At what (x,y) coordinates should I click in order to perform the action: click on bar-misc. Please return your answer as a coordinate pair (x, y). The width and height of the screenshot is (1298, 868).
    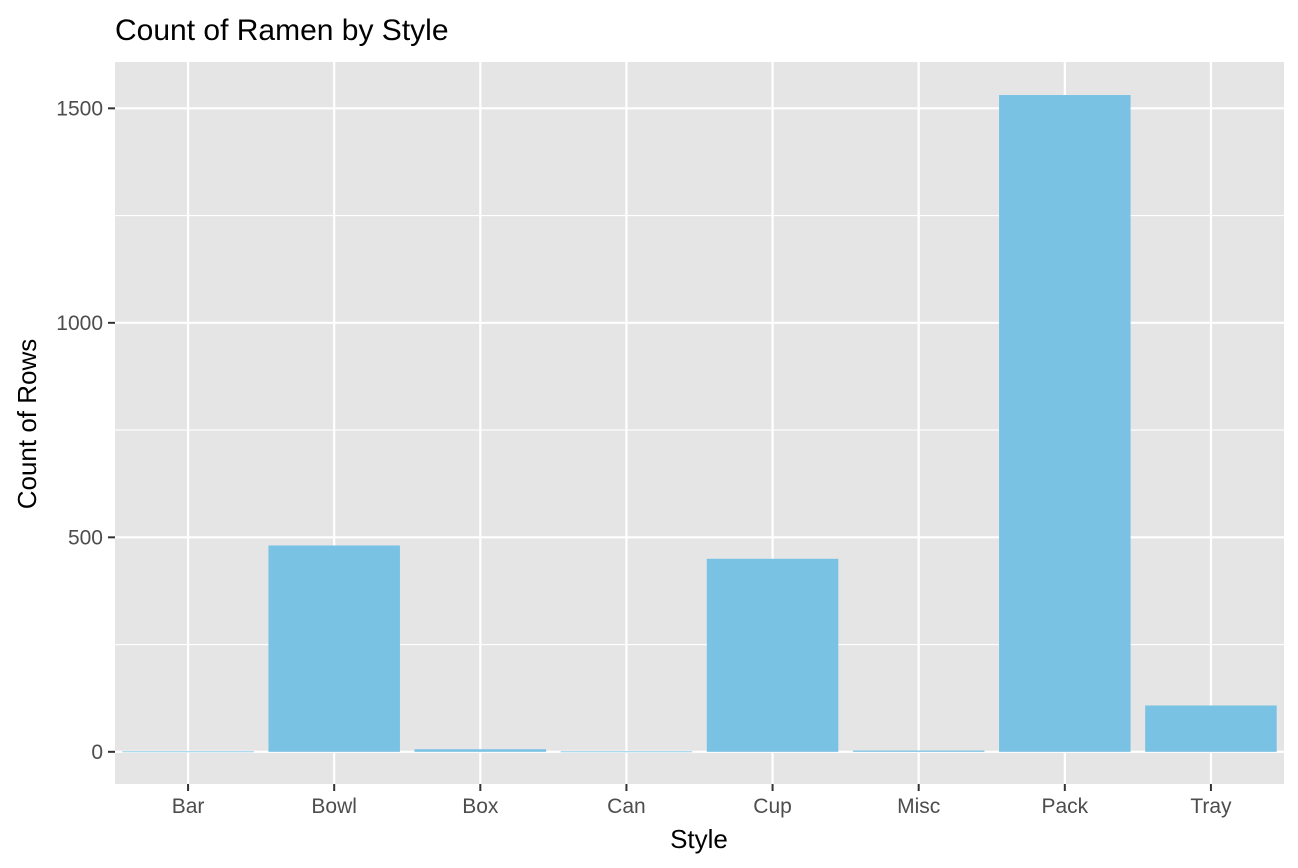
    Looking at the image, I should click on (918, 751).